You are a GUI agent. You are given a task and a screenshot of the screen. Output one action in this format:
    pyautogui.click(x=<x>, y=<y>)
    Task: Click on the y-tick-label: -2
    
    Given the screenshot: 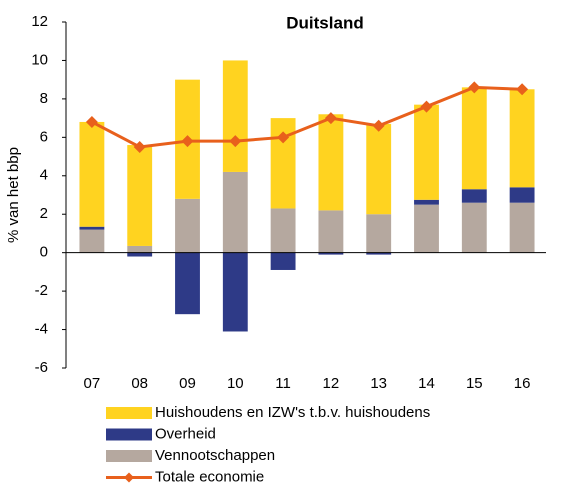 What is the action you would take?
    pyautogui.click(x=41, y=290)
    